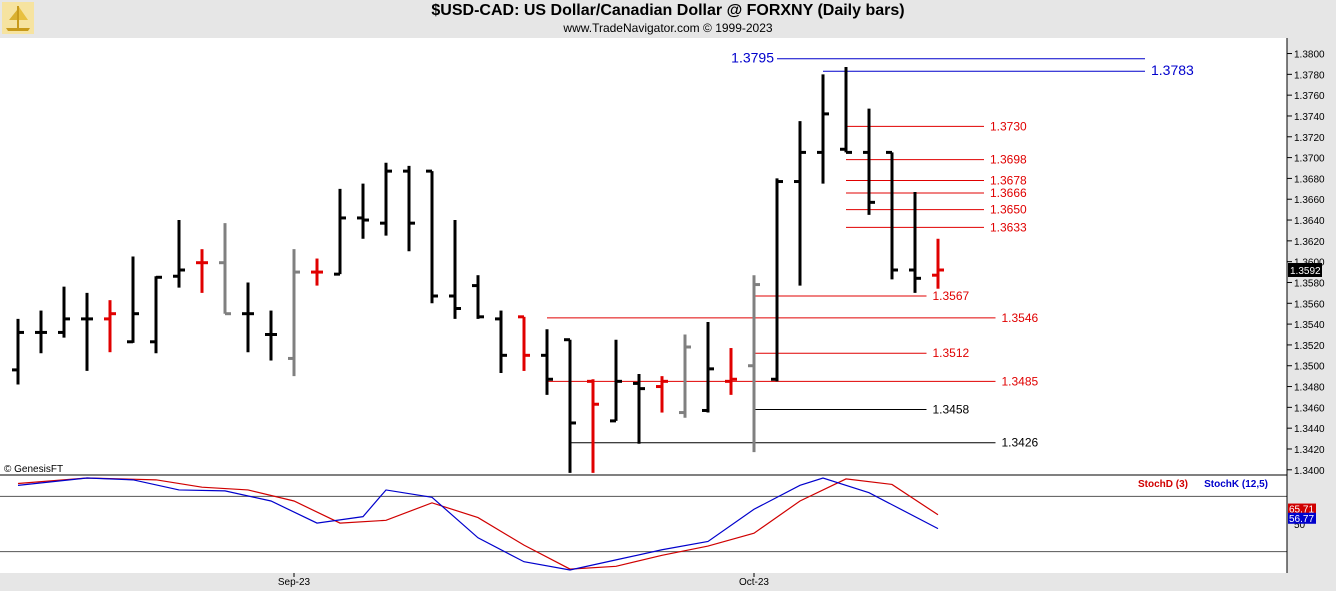 The image size is (1336, 591). I want to click on data-credit: © GenesisFT, so click(33, 469).